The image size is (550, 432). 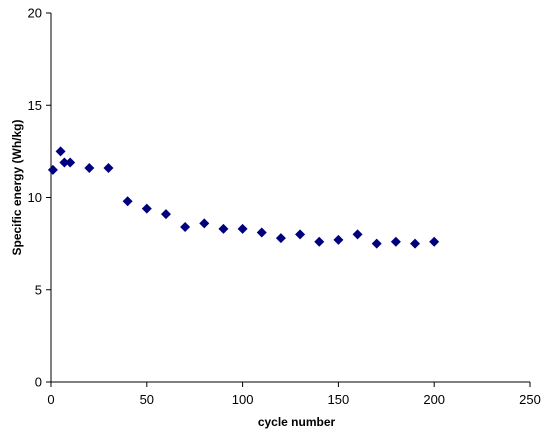 I want to click on y-tick-label: 15, so click(x=35, y=105).